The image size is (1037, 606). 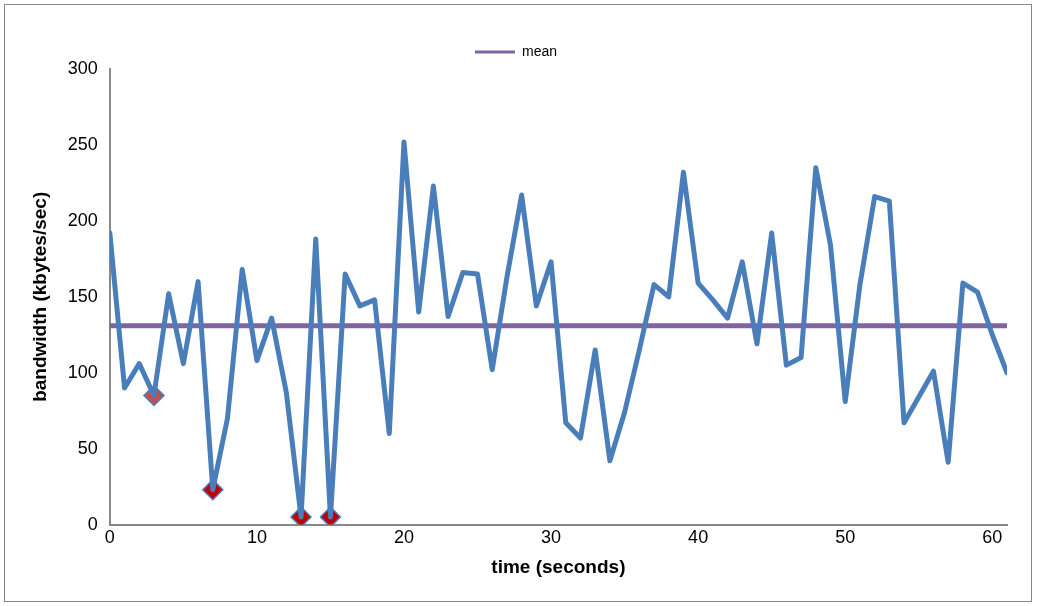 What do you see at coordinates (82, 295) in the screenshot?
I see `y-tick-label: 150` at bounding box center [82, 295].